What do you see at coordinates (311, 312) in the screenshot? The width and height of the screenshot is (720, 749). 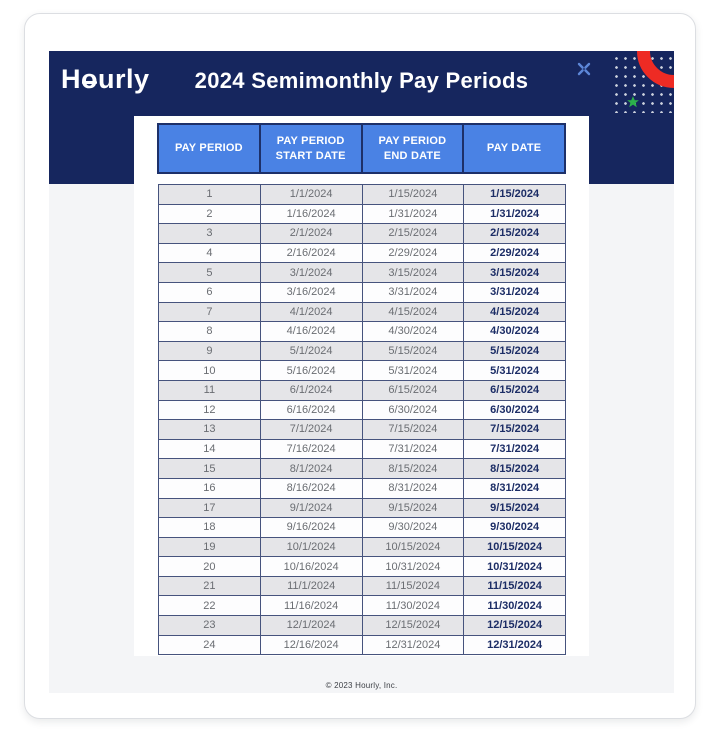 I see `start-date-cell: 4/1/2024` at bounding box center [311, 312].